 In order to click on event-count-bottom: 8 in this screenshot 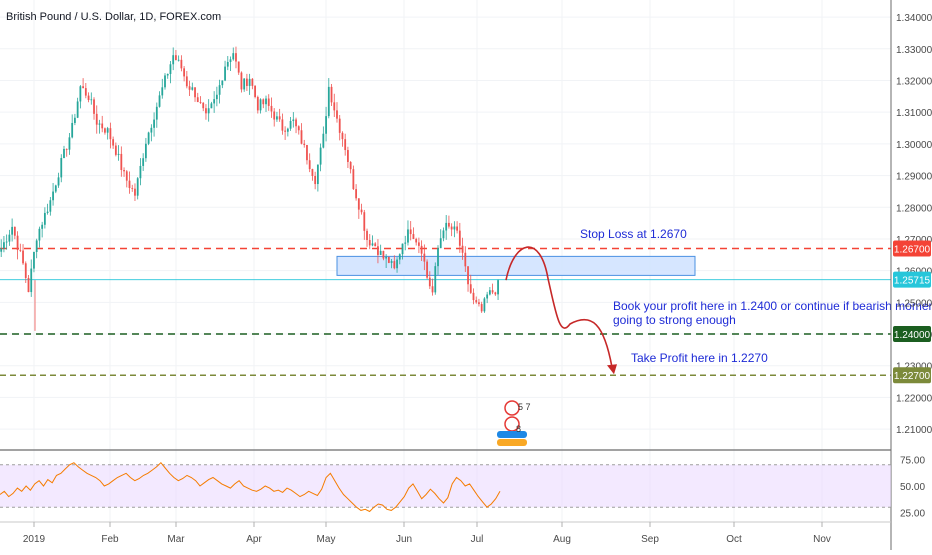, I will do `click(518, 429)`.